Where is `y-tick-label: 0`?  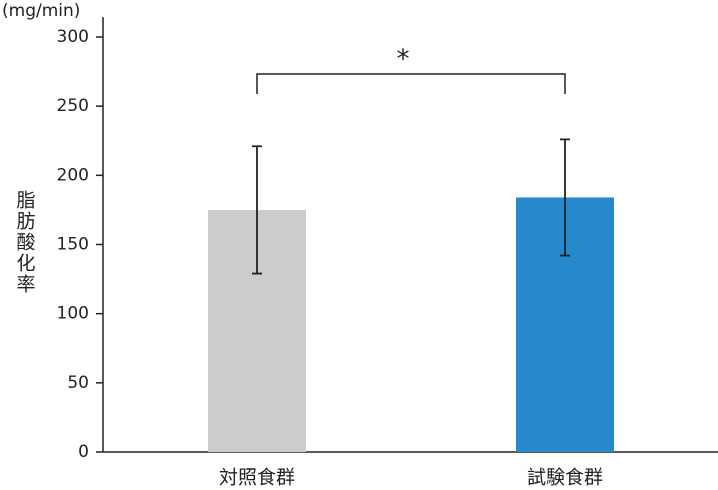
y-tick-label: 0 is located at coordinates (83, 452).